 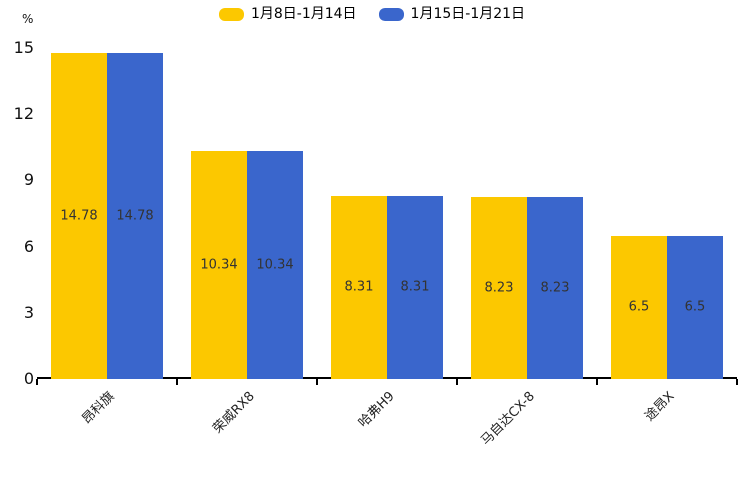 What do you see at coordinates (507, 419) in the screenshot?
I see `x-category-label: 马自达CX-8` at bounding box center [507, 419].